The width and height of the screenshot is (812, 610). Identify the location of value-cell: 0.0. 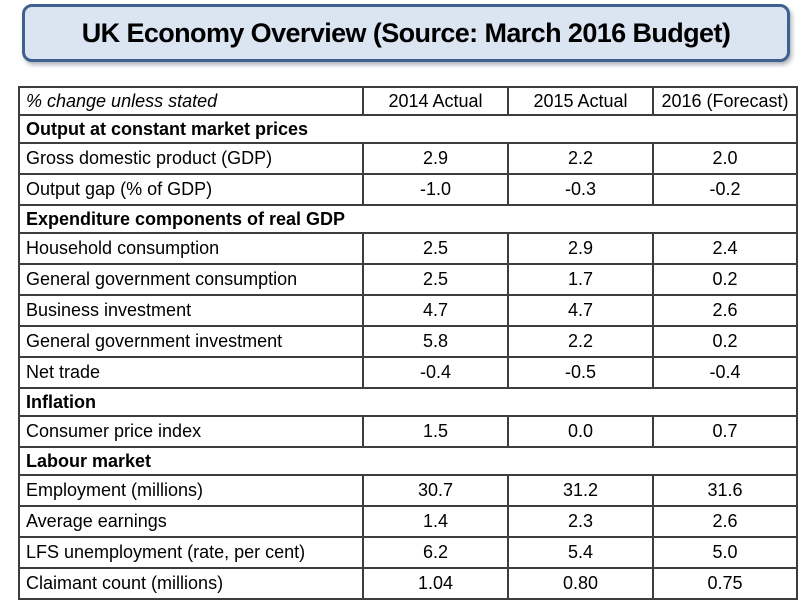
(580, 431).